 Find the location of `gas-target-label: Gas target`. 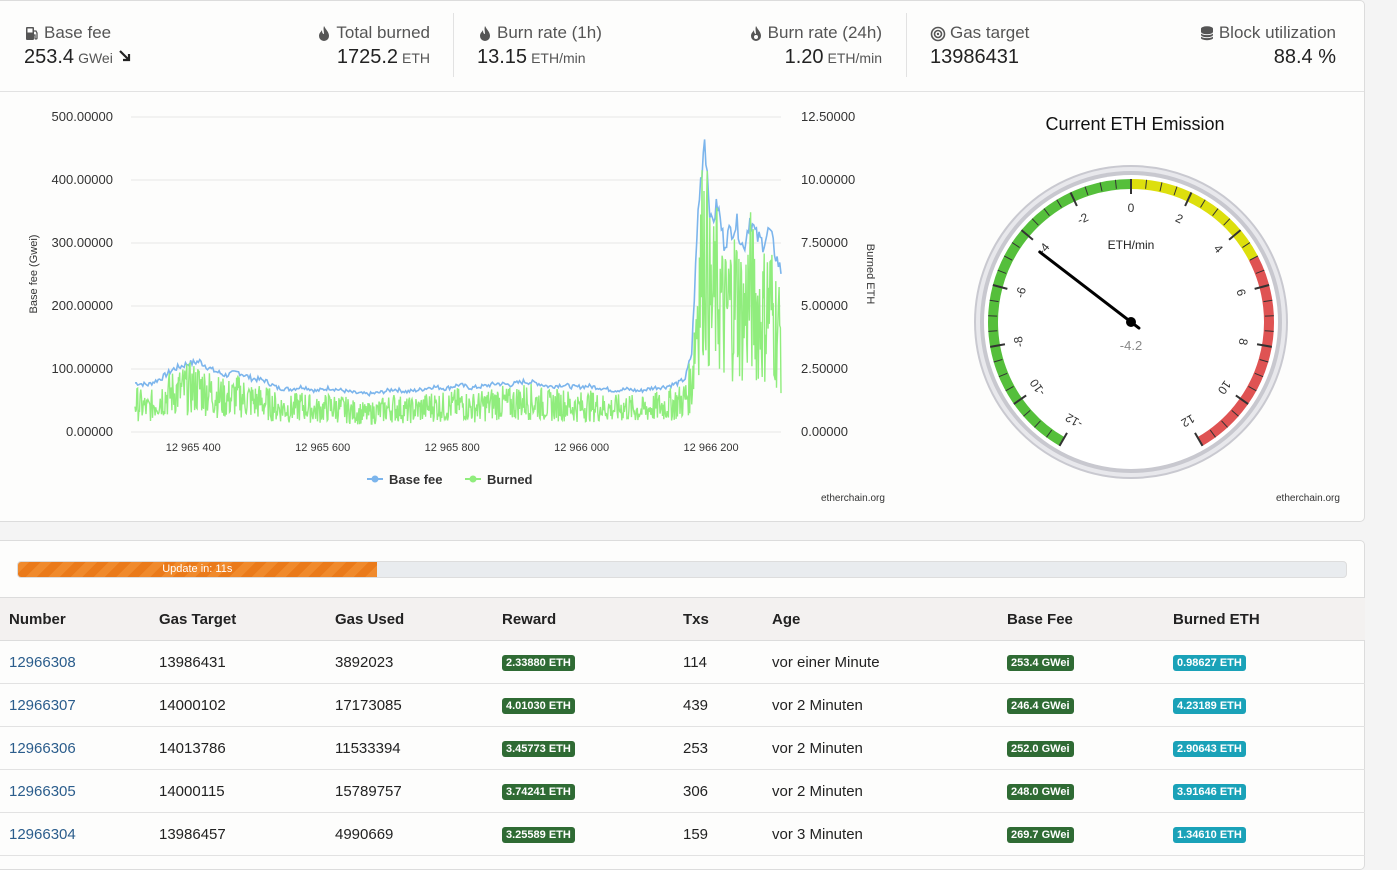

gas-target-label: Gas target is located at coordinates (989, 33).